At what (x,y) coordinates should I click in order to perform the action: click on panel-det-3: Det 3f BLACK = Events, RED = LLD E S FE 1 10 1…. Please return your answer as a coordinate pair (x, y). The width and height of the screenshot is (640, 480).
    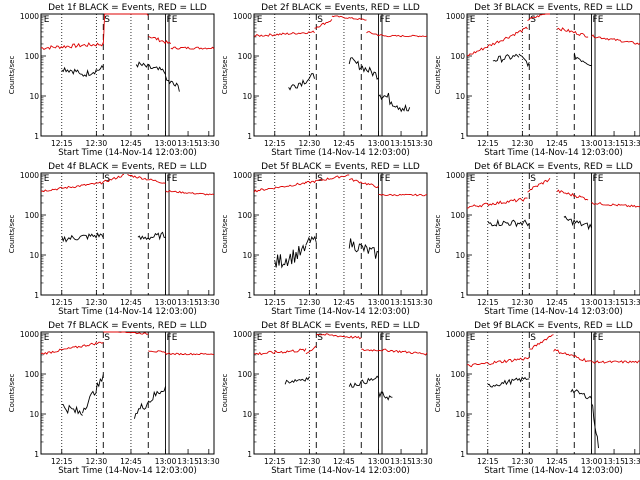
    Looking at the image, I should click on (537, 80).